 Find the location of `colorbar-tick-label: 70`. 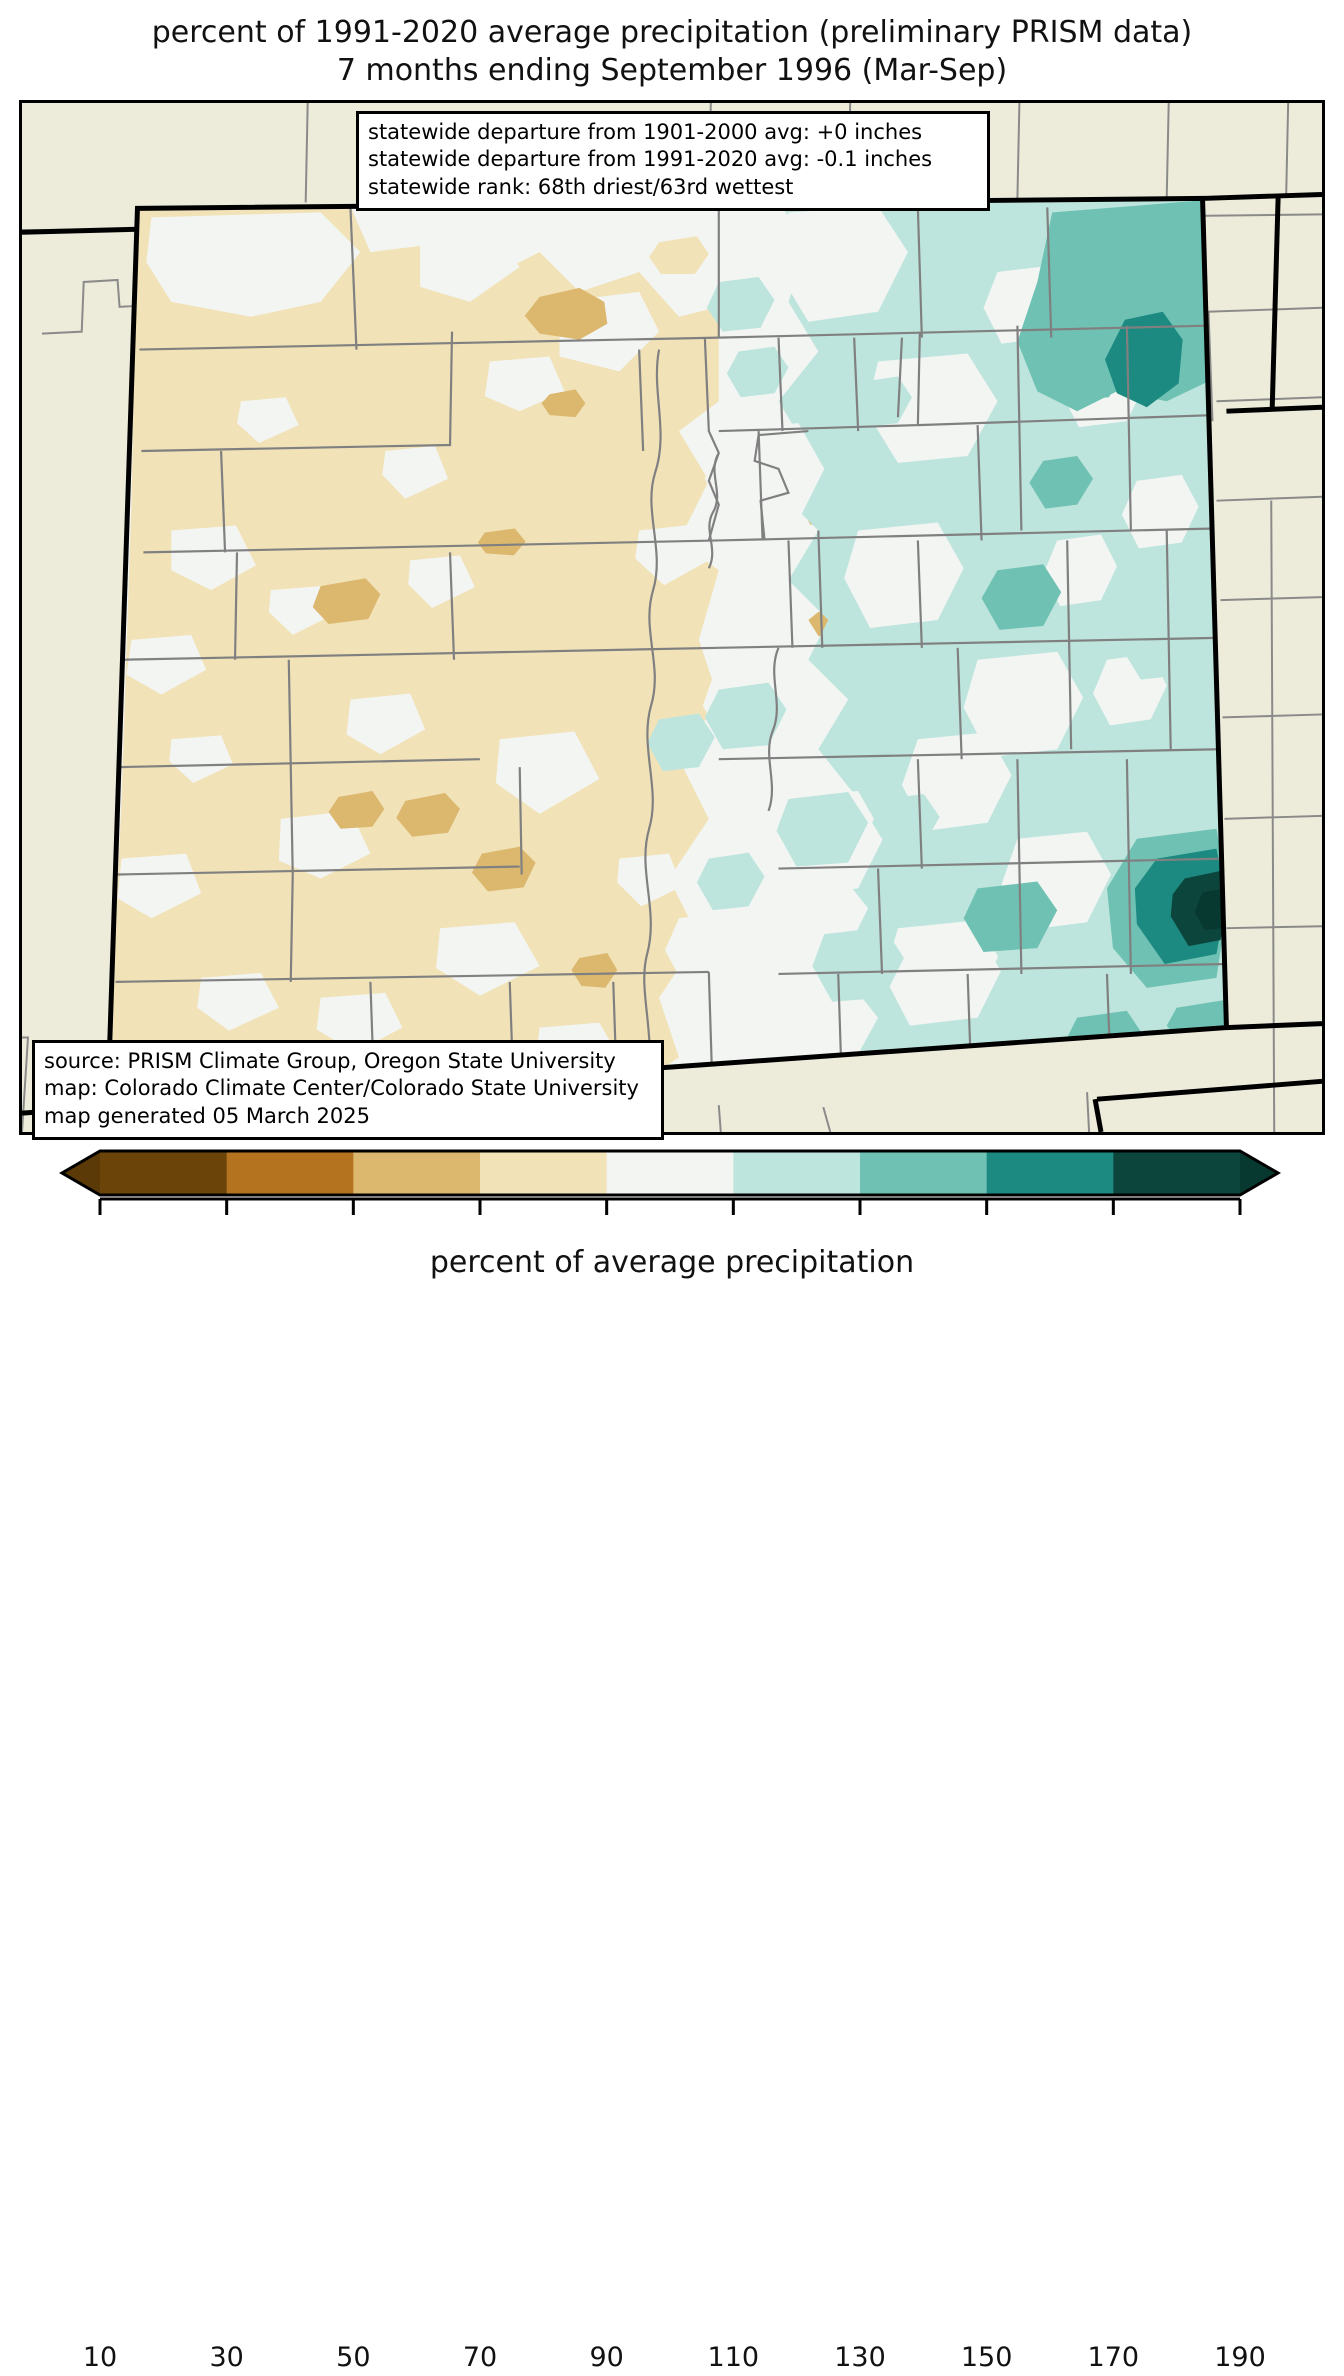

colorbar-tick-label: 70 is located at coordinates (480, 2357).